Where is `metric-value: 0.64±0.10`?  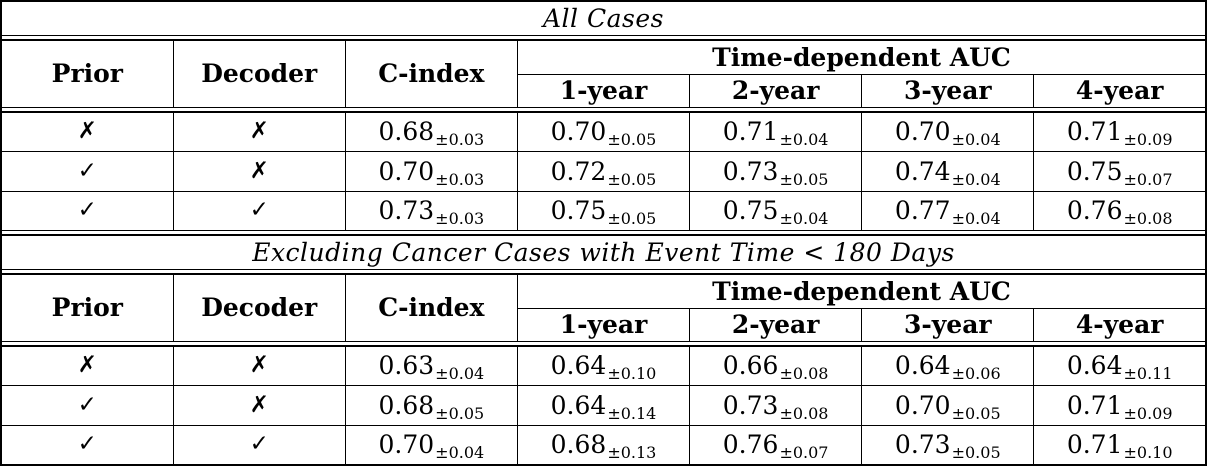
metric-value: 0.64±0.10 is located at coordinates (603, 366).